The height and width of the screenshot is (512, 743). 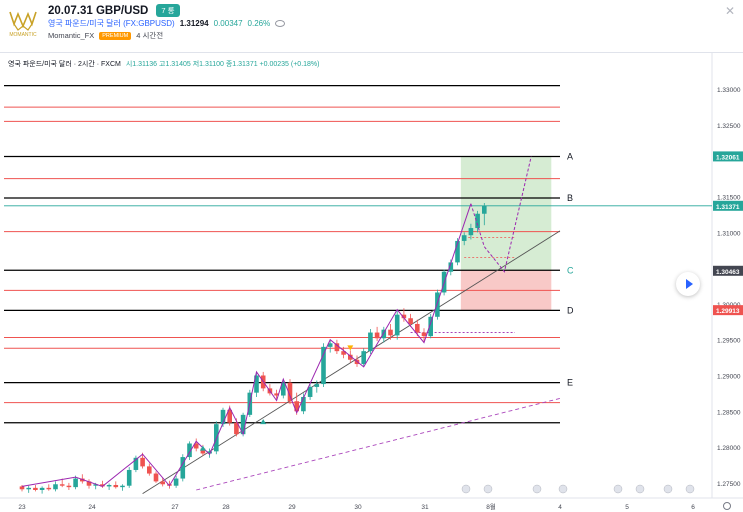 I want to click on price-tick-label: 1.32500, so click(x=729, y=126).